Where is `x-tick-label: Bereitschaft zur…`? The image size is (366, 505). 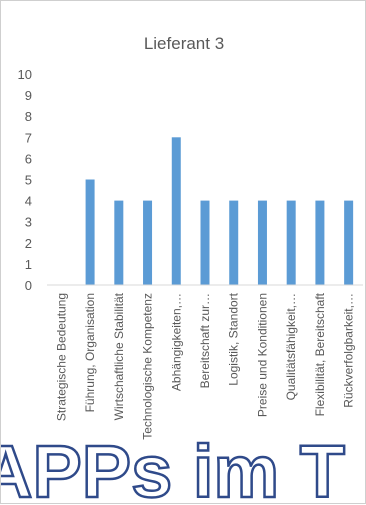 x-tick-label: Bereitschaft zur… is located at coordinates (205, 340).